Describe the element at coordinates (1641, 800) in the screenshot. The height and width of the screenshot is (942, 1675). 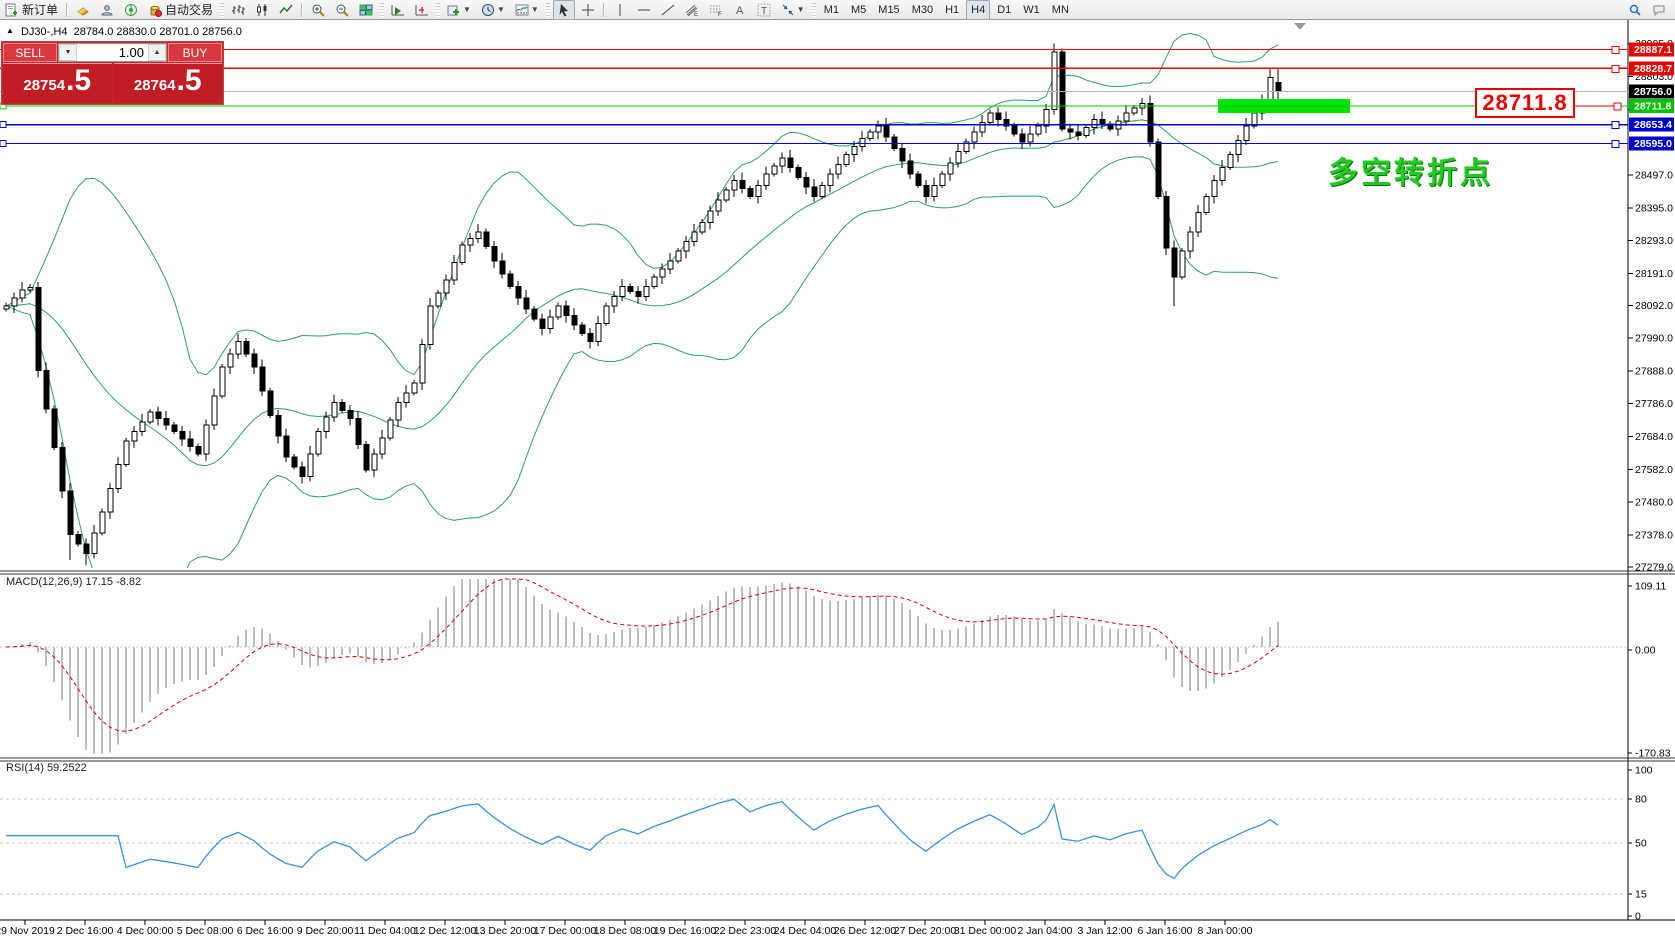
I see `svg-text: 80` at that location.